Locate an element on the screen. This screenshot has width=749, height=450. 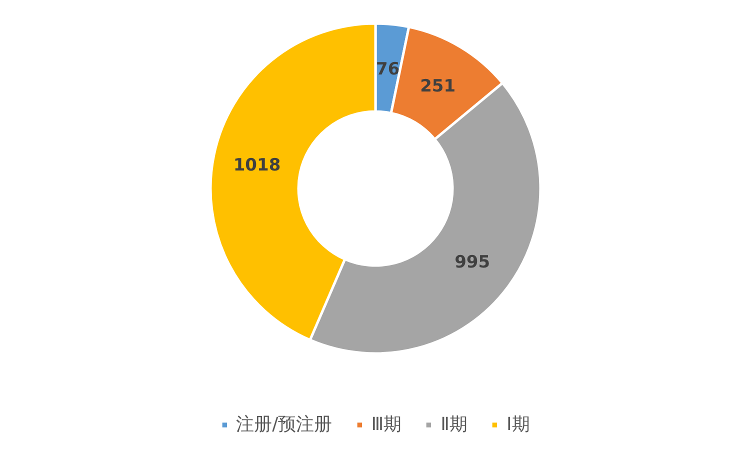
data-label: 76 is located at coordinates (388, 70).